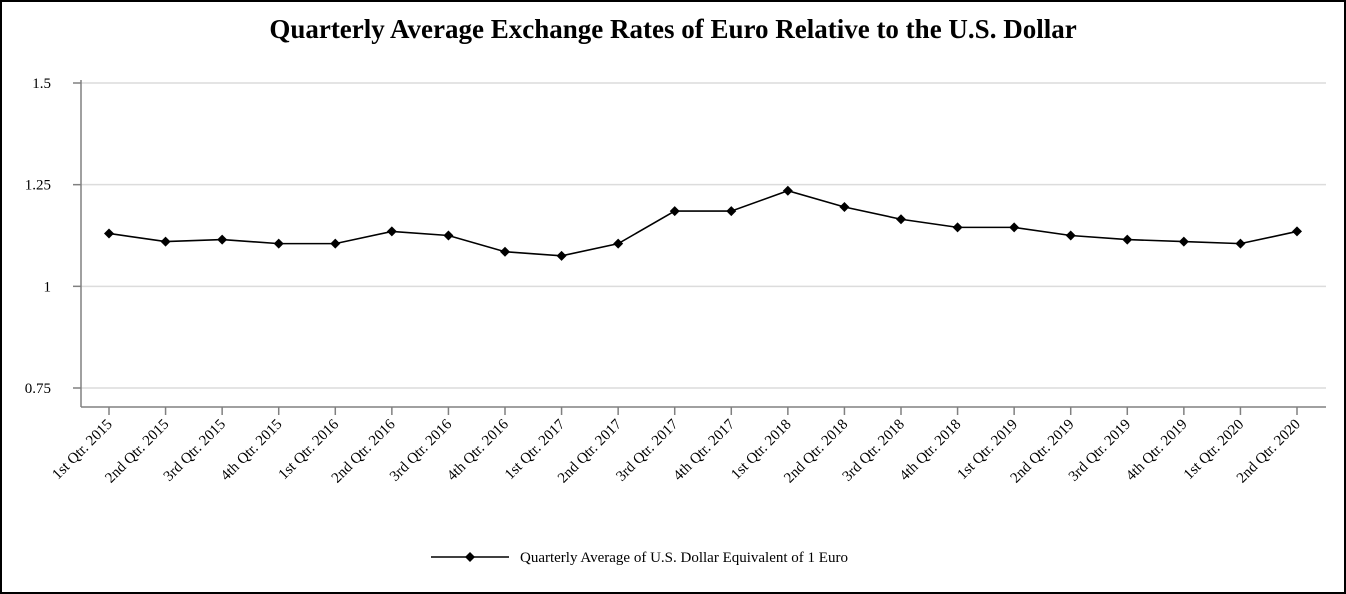 Image resolution: width=1346 pixels, height=594 pixels. Describe the element at coordinates (470, 557) in the screenshot. I see `legend-marker` at that location.